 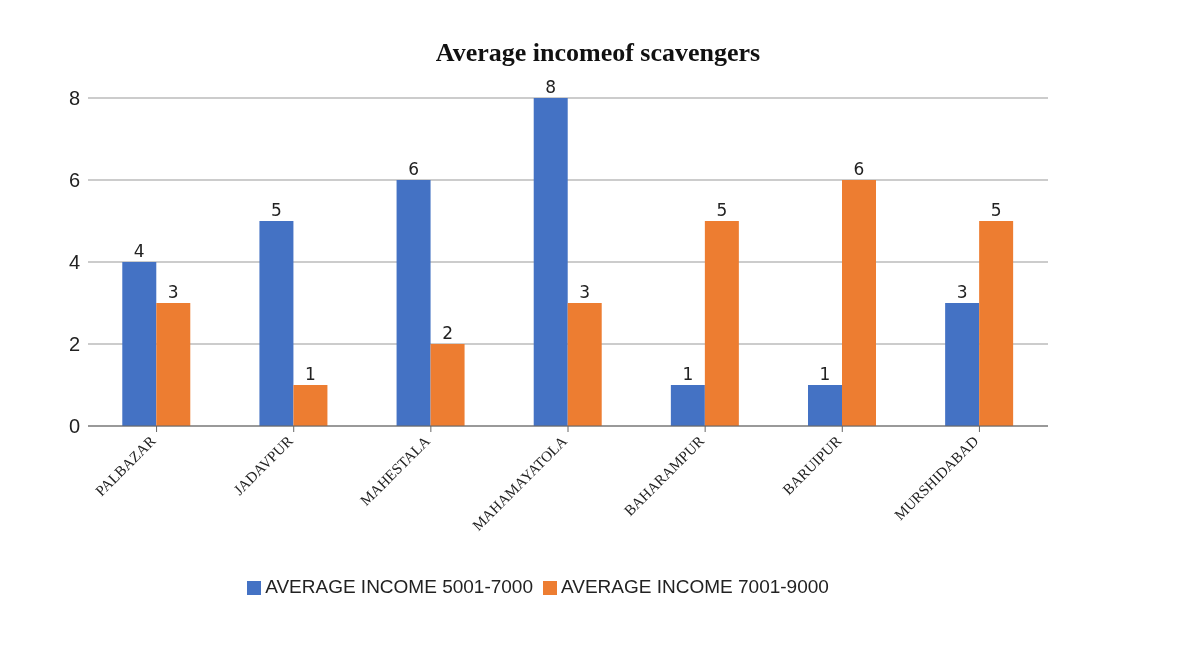 What do you see at coordinates (551, 87) in the screenshot?
I see `data-label: 8` at bounding box center [551, 87].